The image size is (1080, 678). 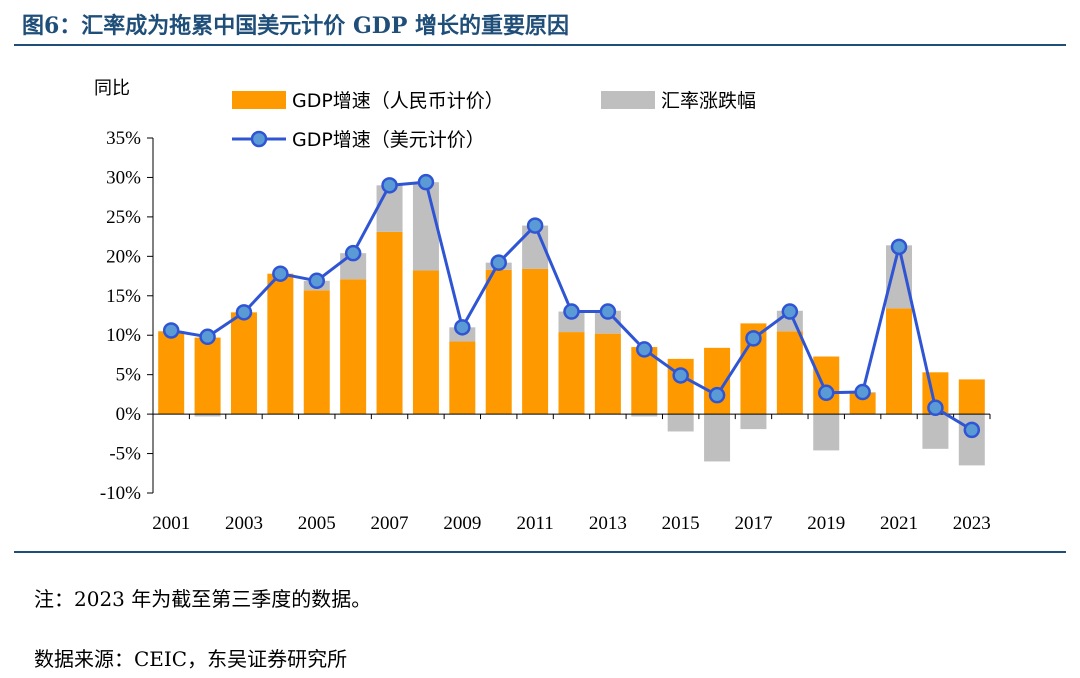 What do you see at coordinates (123, 177) in the screenshot?
I see `y-tick-label: 30%` at bounding box center [123, 177].